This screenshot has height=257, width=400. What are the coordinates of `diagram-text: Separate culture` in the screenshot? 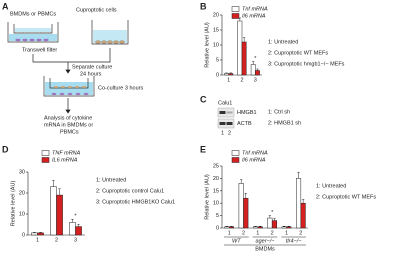 It's located at (92, 67).